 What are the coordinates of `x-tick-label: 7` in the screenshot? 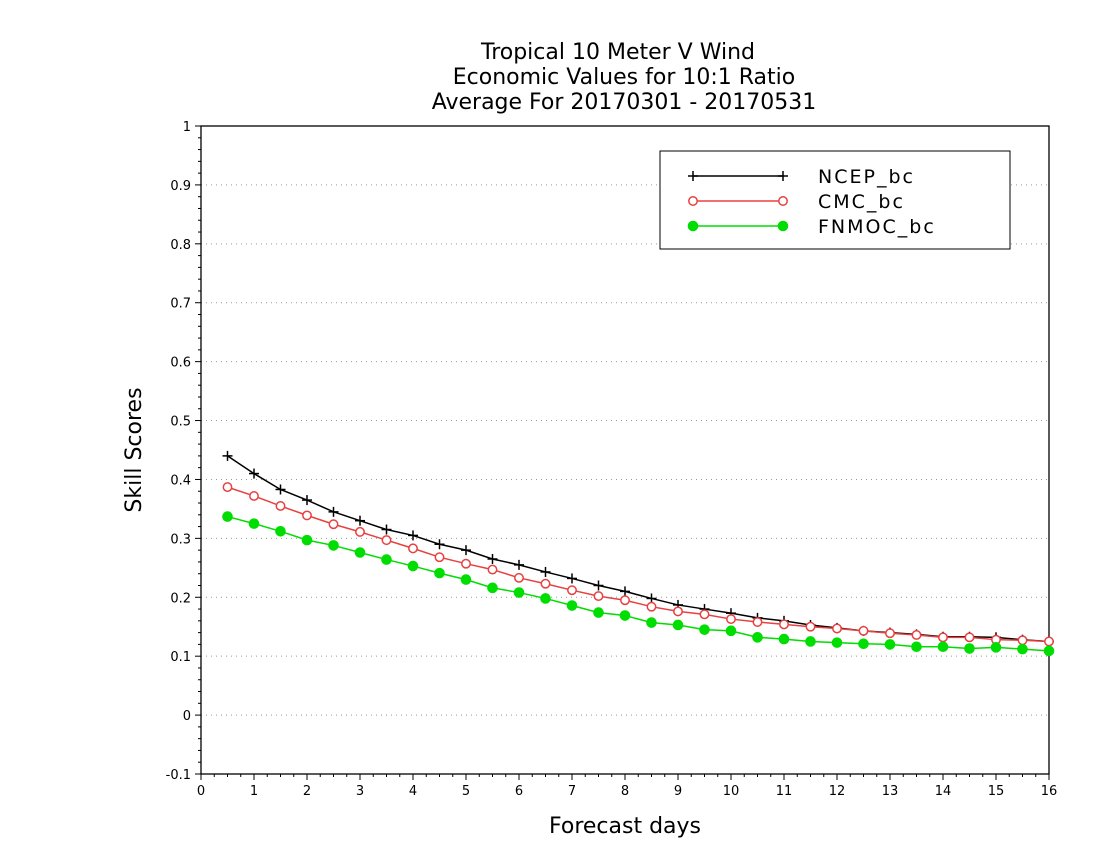 It's located at (572, 791).